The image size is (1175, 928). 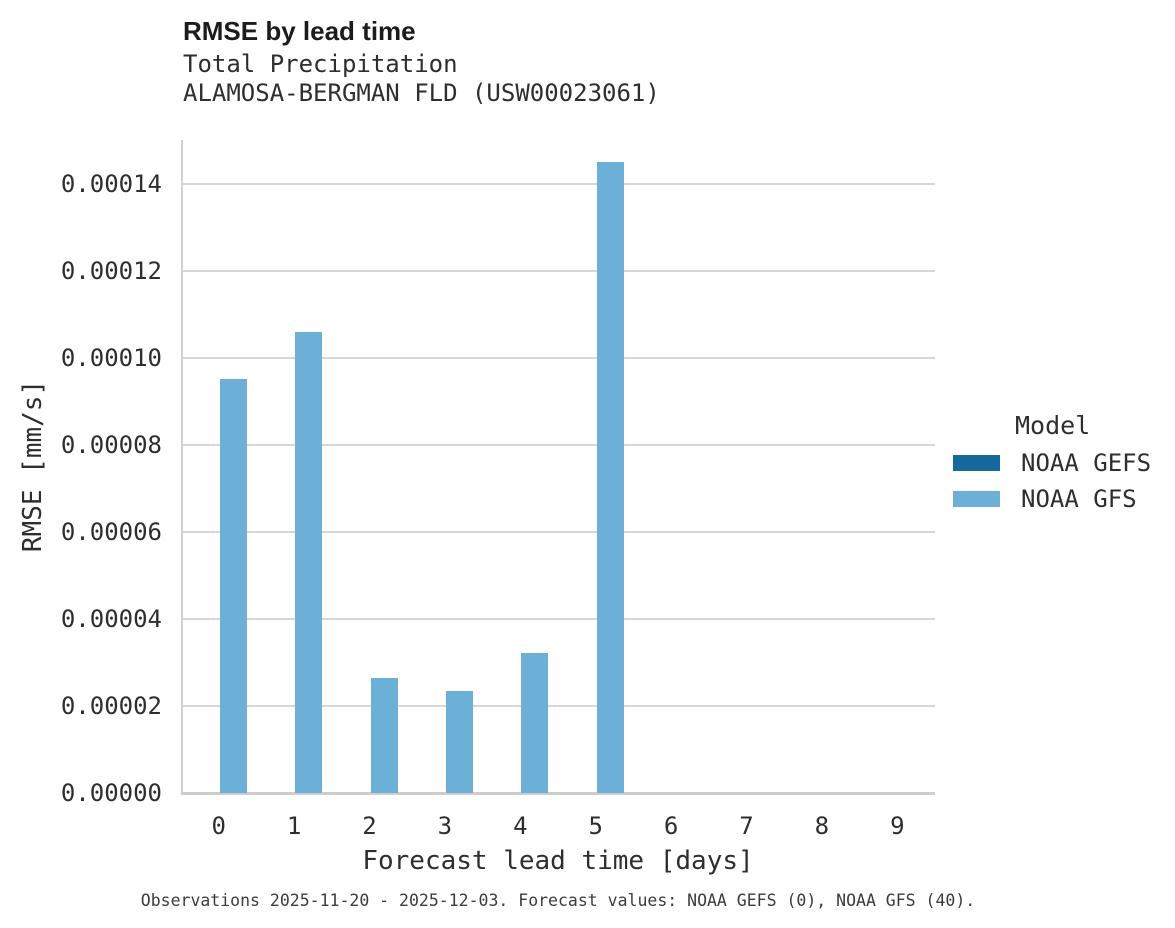 I want to click on x-tick-label: 0, so click(x=218, y=826).